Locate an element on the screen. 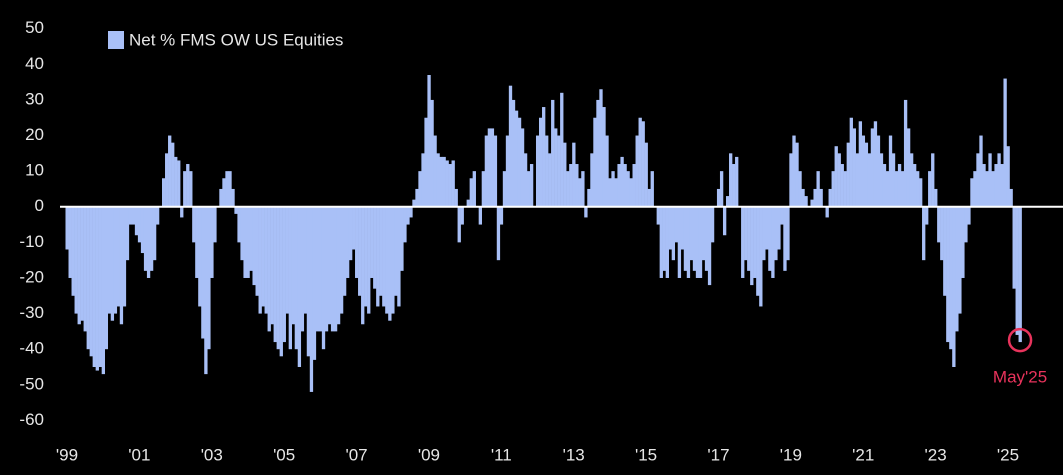  y-tick-label: -20 is located at coordinates (31, 276).